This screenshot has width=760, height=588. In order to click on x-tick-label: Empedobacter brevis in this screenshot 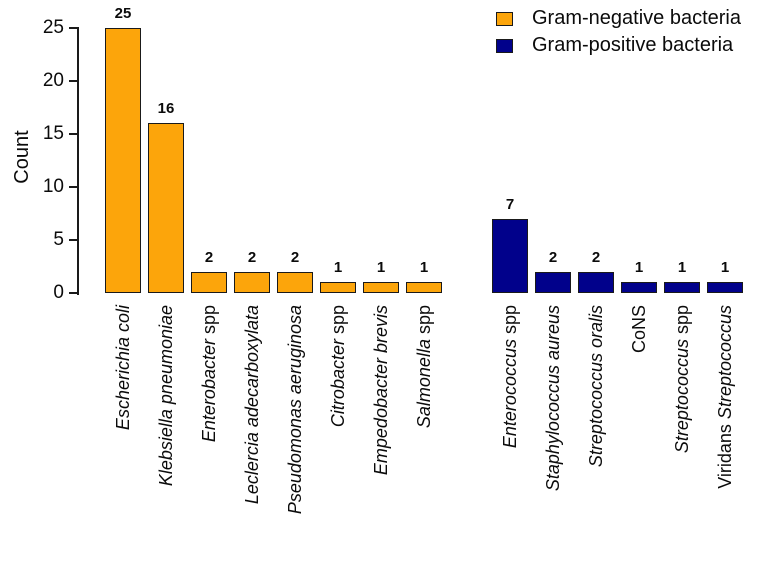, I will do `click(381, 445)`.